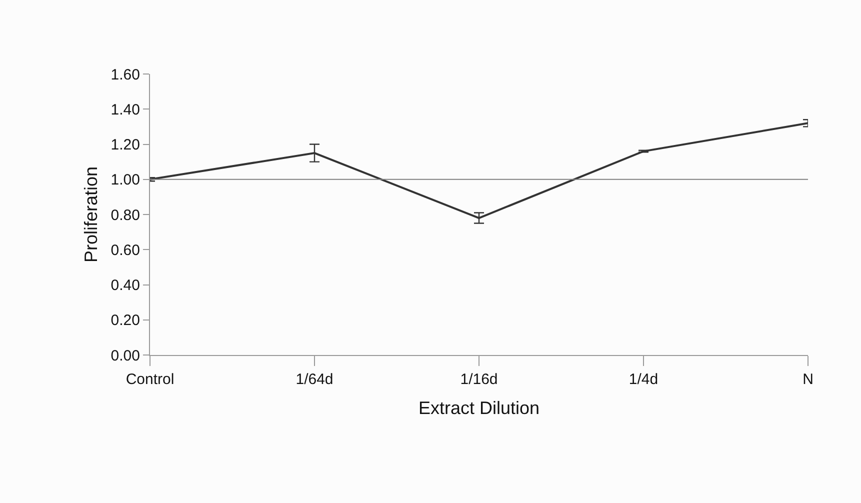  What do you see at coordinates (643, 379) in the screenshot?
I see `x-tick-label: 1/4d` at bounding box center [643, 379].